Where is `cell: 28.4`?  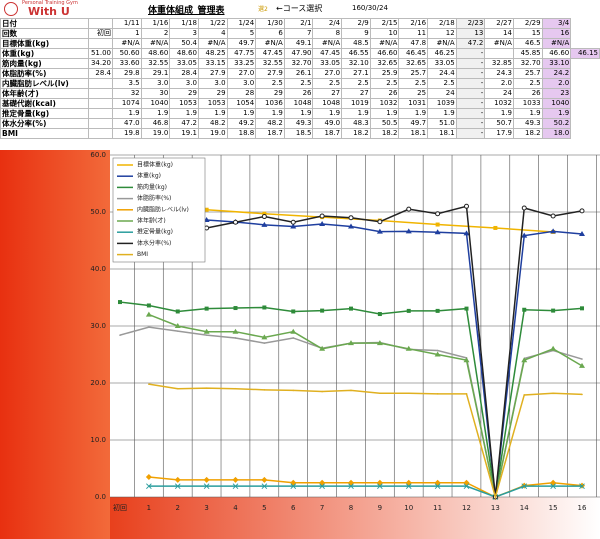
cell: 28.4 is located at coordinates (184, 73).